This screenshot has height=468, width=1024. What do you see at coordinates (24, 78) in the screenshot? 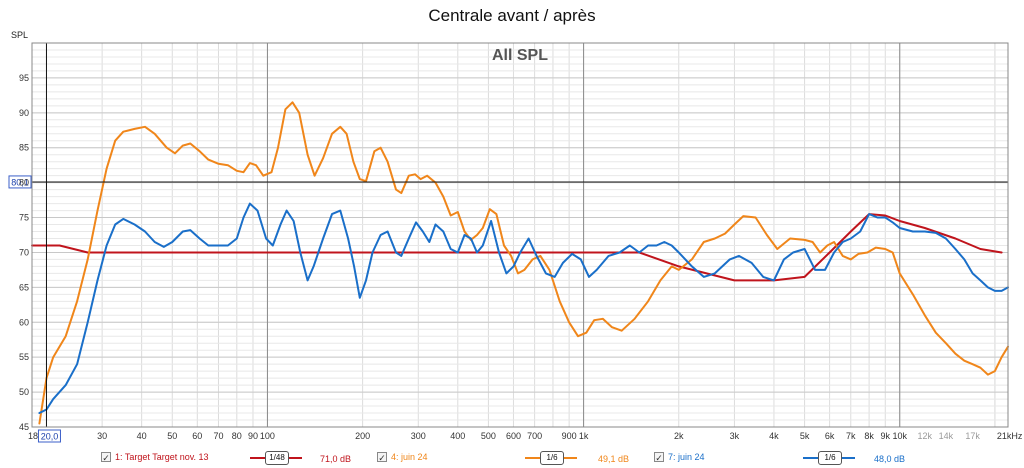
I see `y-tick-label: 95` at bounding box center [24, 78].